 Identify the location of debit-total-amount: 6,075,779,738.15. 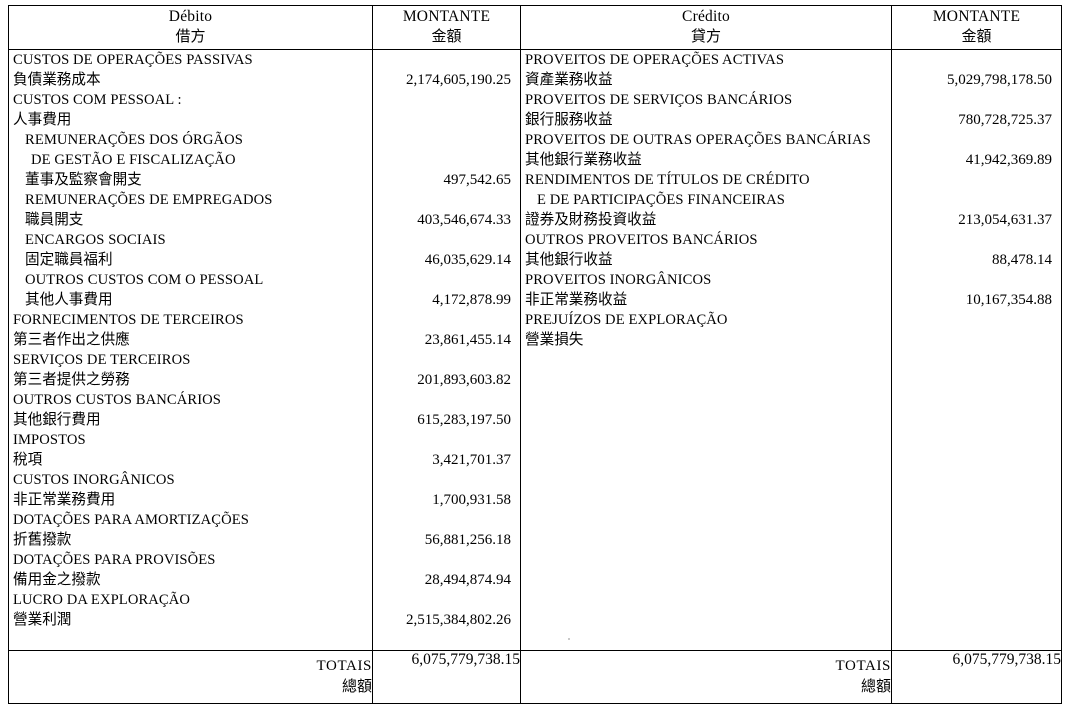
(446, 677).